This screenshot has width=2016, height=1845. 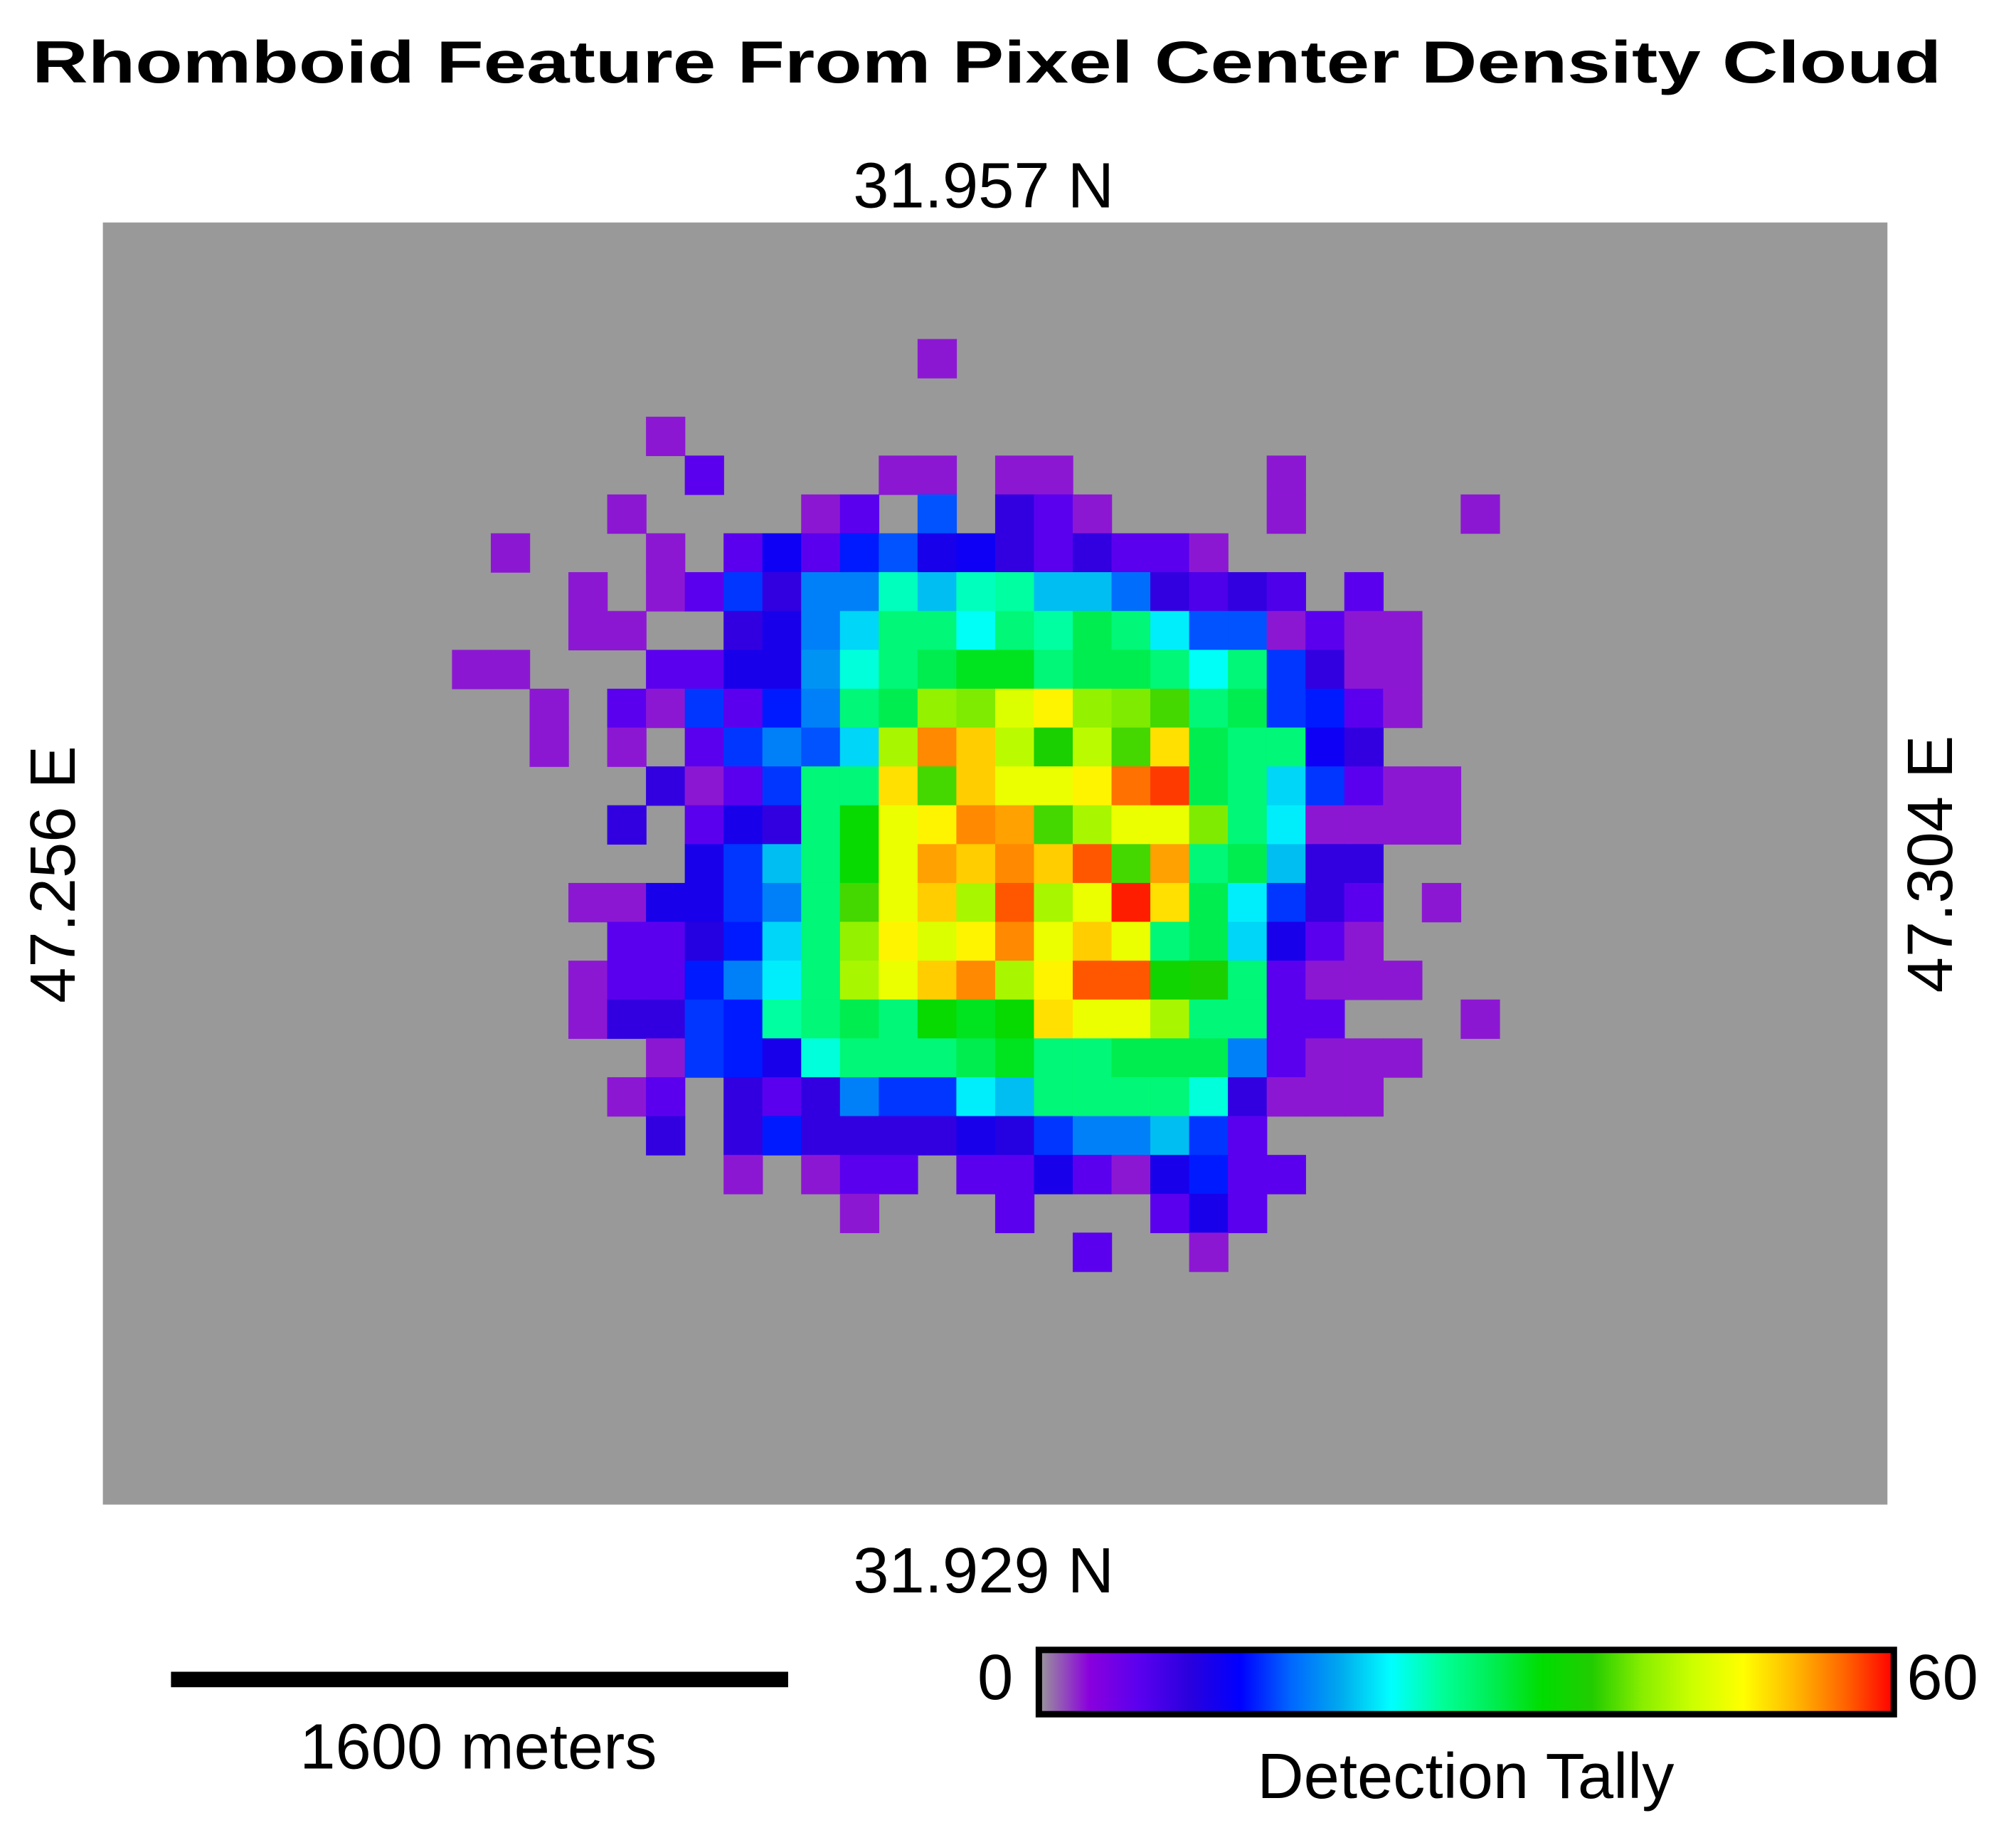 What do you see at coordinates (1466, 1682) in the screenshot?
I see `colorbar` at bounding box center [1466, 1682].